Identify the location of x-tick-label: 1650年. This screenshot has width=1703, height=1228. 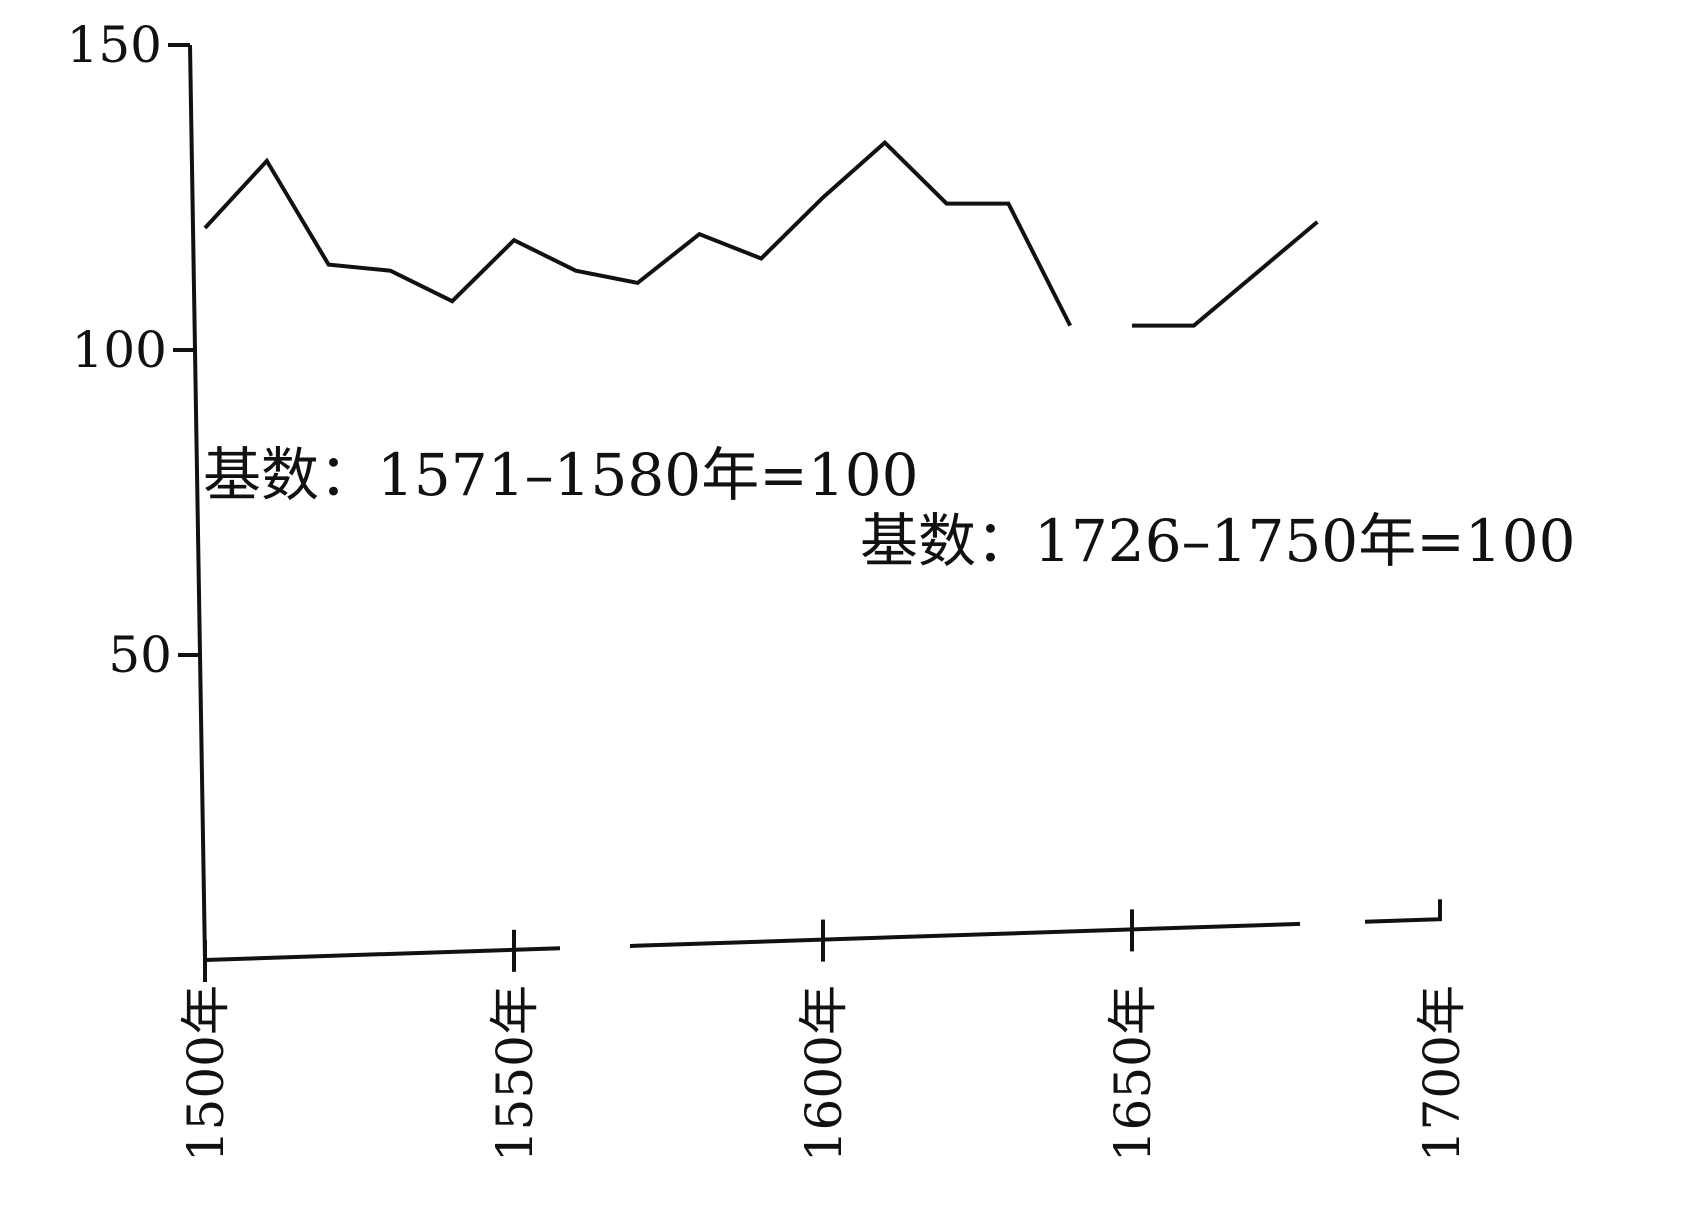
(1133, 1073).